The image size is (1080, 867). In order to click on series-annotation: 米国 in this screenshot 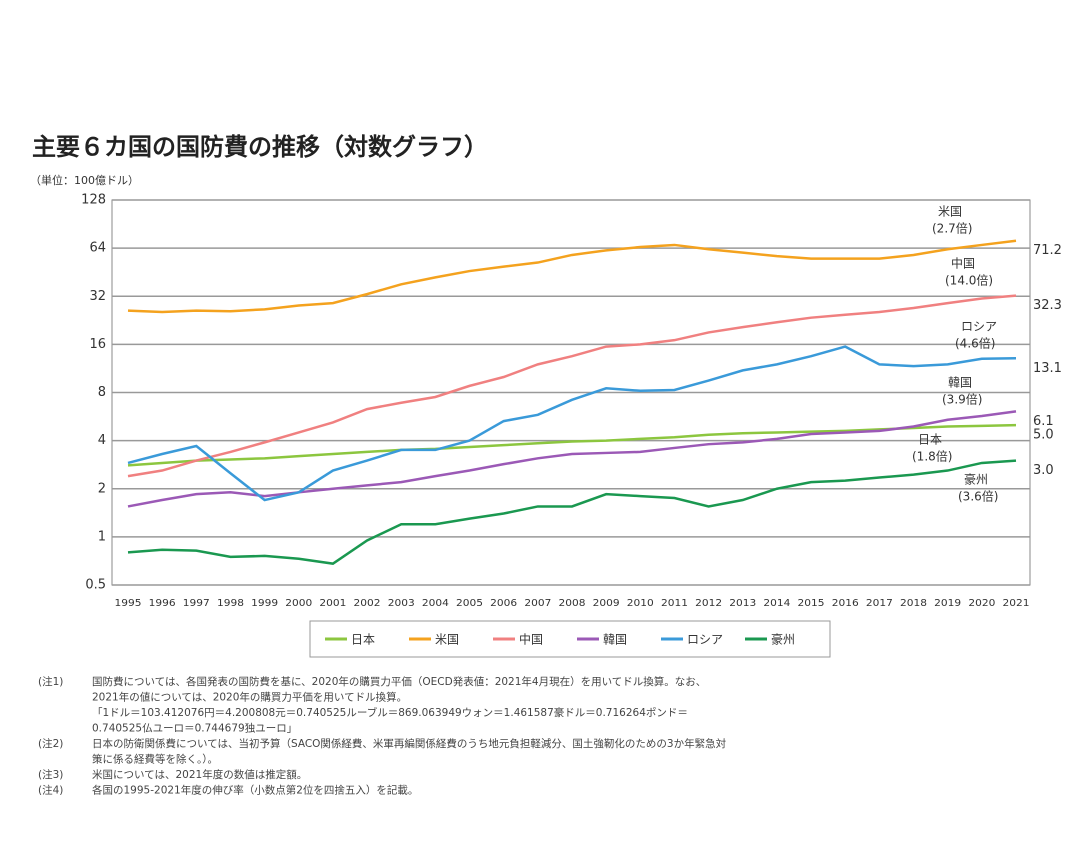, I will do `click(950, 212)`.